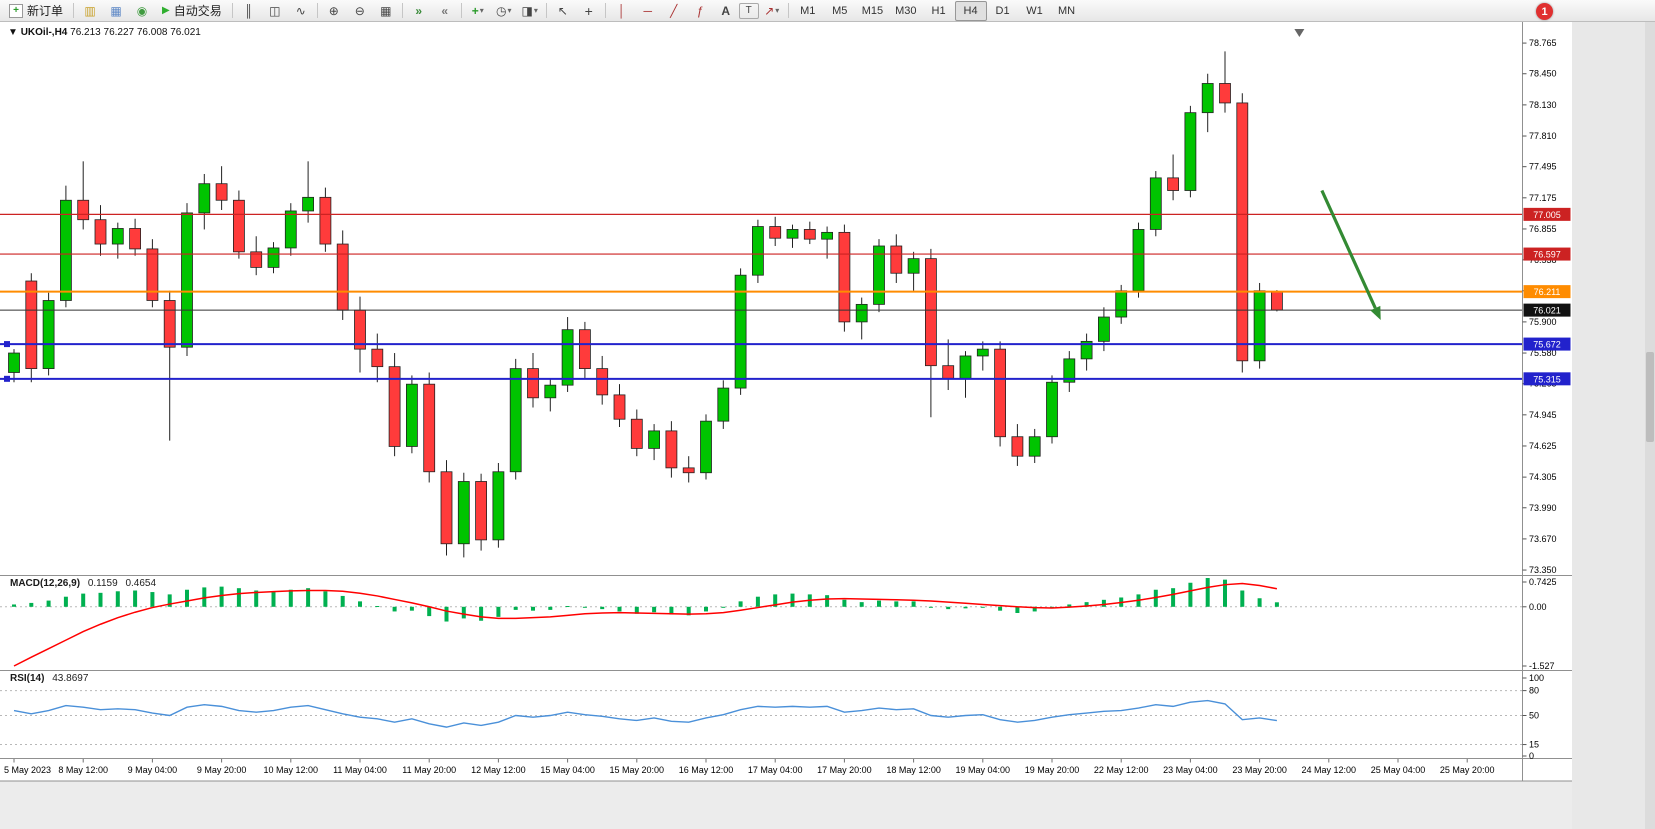  I want to click on cursor-icon: ↖, so click(562, 10).